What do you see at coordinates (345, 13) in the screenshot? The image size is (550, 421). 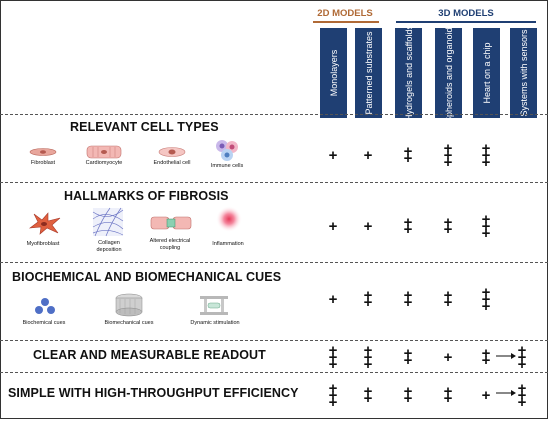 I see `group-2d-label: 2D MODELS` at bounding box center [345, 13].